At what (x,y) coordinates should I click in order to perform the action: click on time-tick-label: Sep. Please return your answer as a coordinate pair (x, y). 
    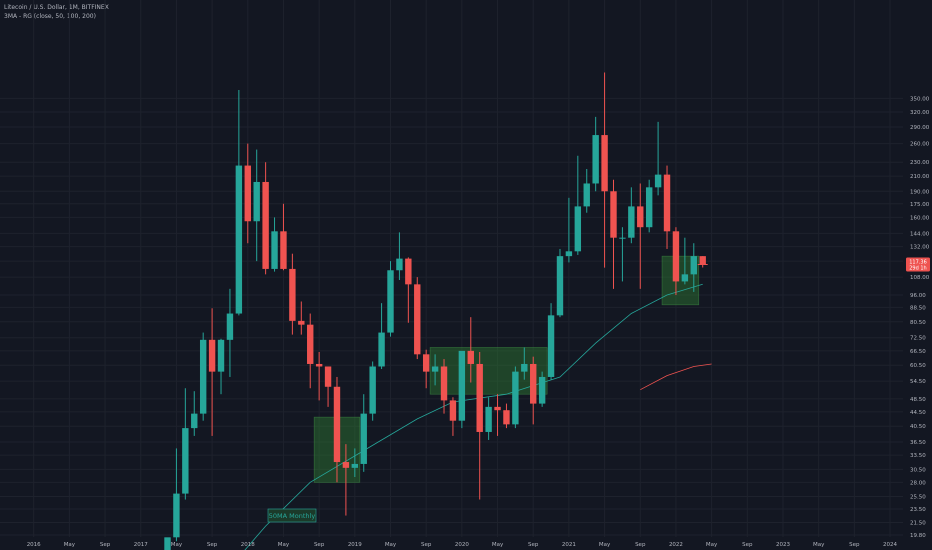
    Looking at the image, I should click on (212, 545).